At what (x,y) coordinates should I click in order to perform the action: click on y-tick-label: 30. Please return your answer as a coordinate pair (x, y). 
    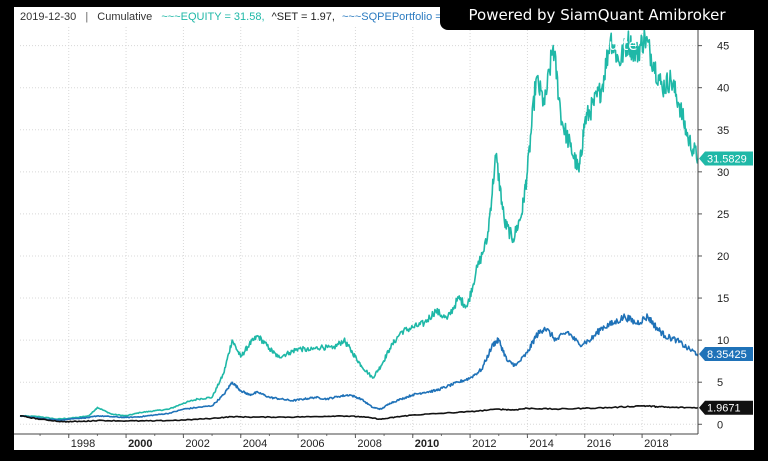
    Looking at the image, I should click on (723, 173).